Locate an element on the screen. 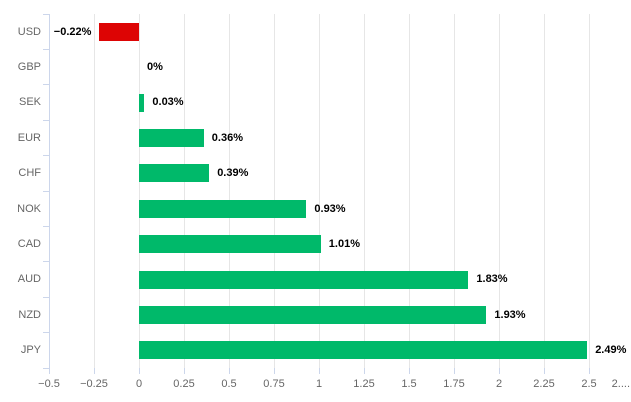 Image resolution: width=631 pixels, height=402 pixels. x-tick-label: 1.75 is located at coordinates (454, 384).